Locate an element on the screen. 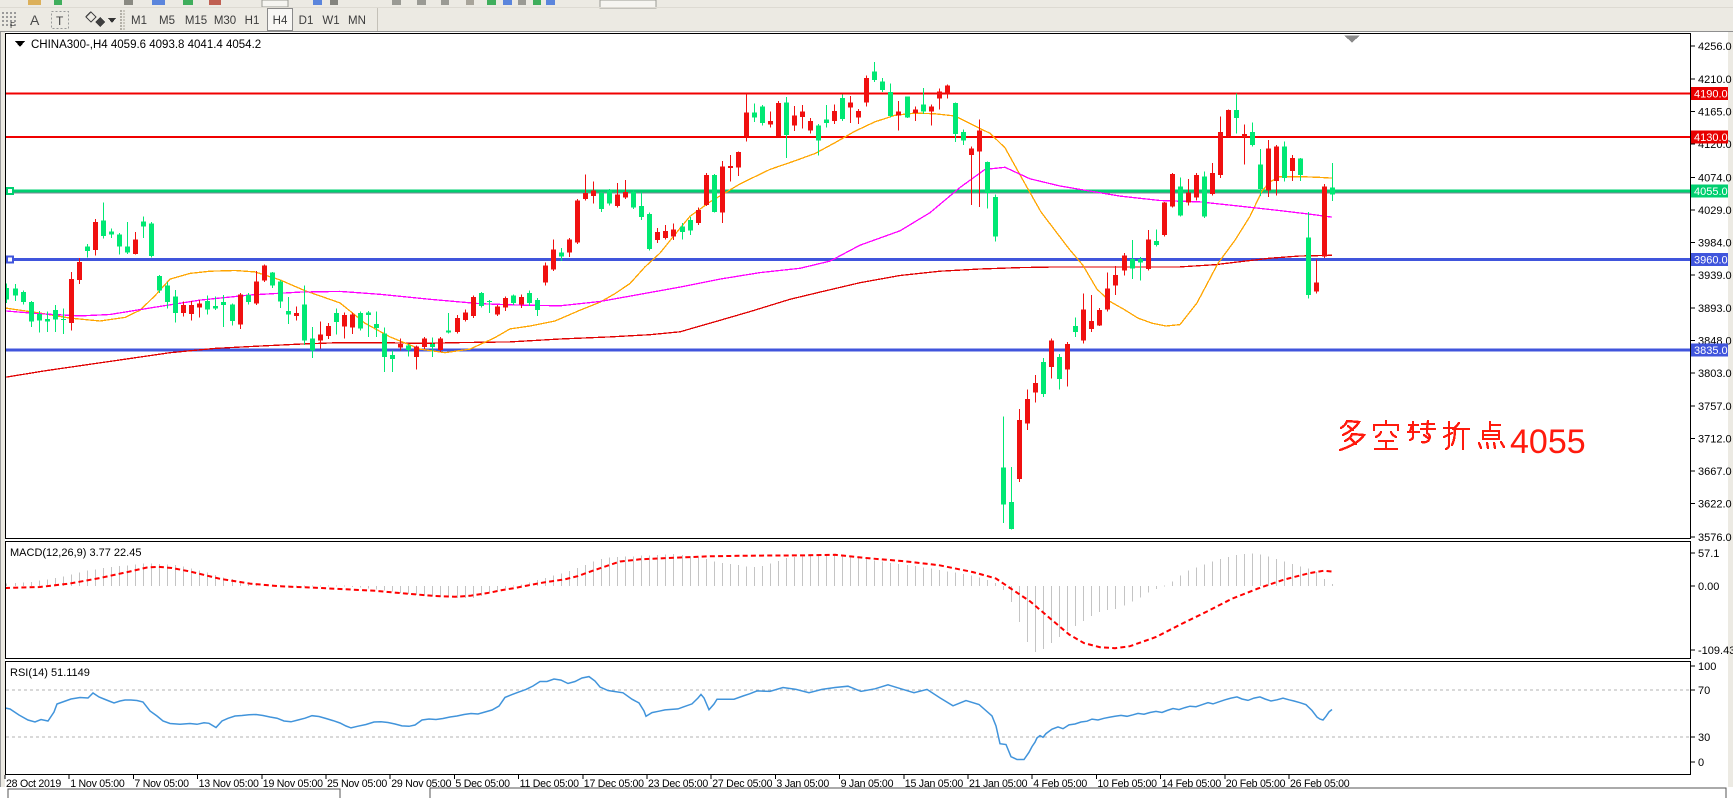 The image size is (1733, 798). svg-text: 28 Oct 2019 is located at coordinates (33, 784).